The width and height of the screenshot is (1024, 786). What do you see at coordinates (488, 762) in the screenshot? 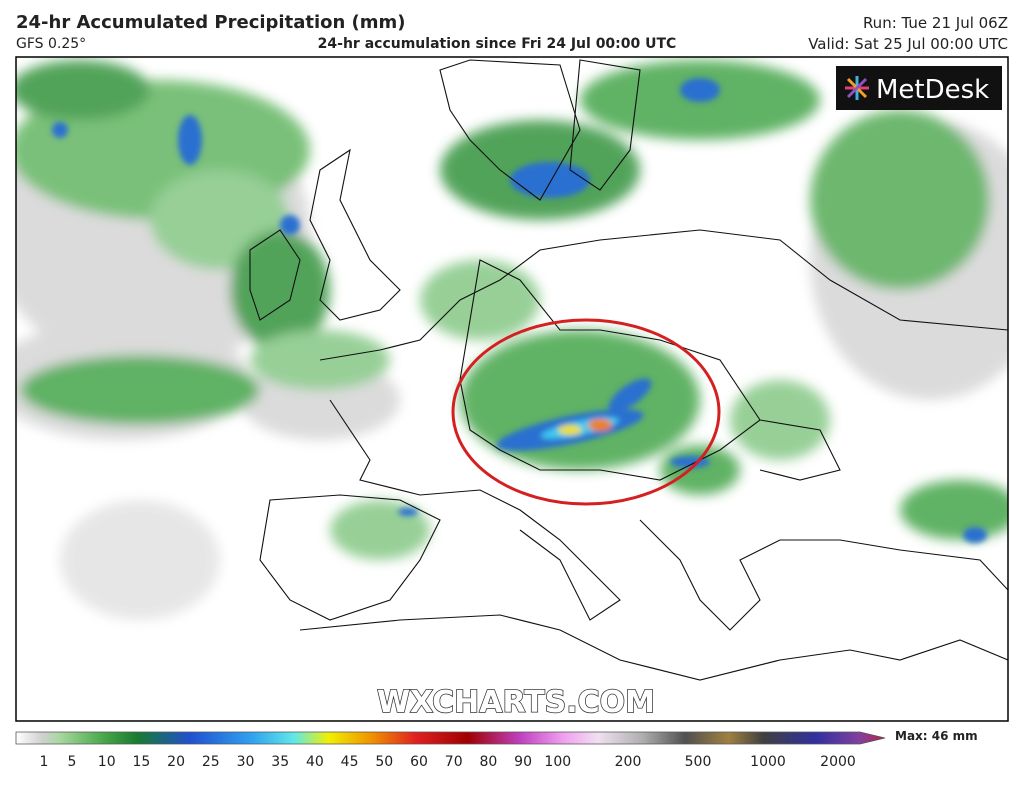
I see `colorbar-label: 80` at bounding box center [488, 762].